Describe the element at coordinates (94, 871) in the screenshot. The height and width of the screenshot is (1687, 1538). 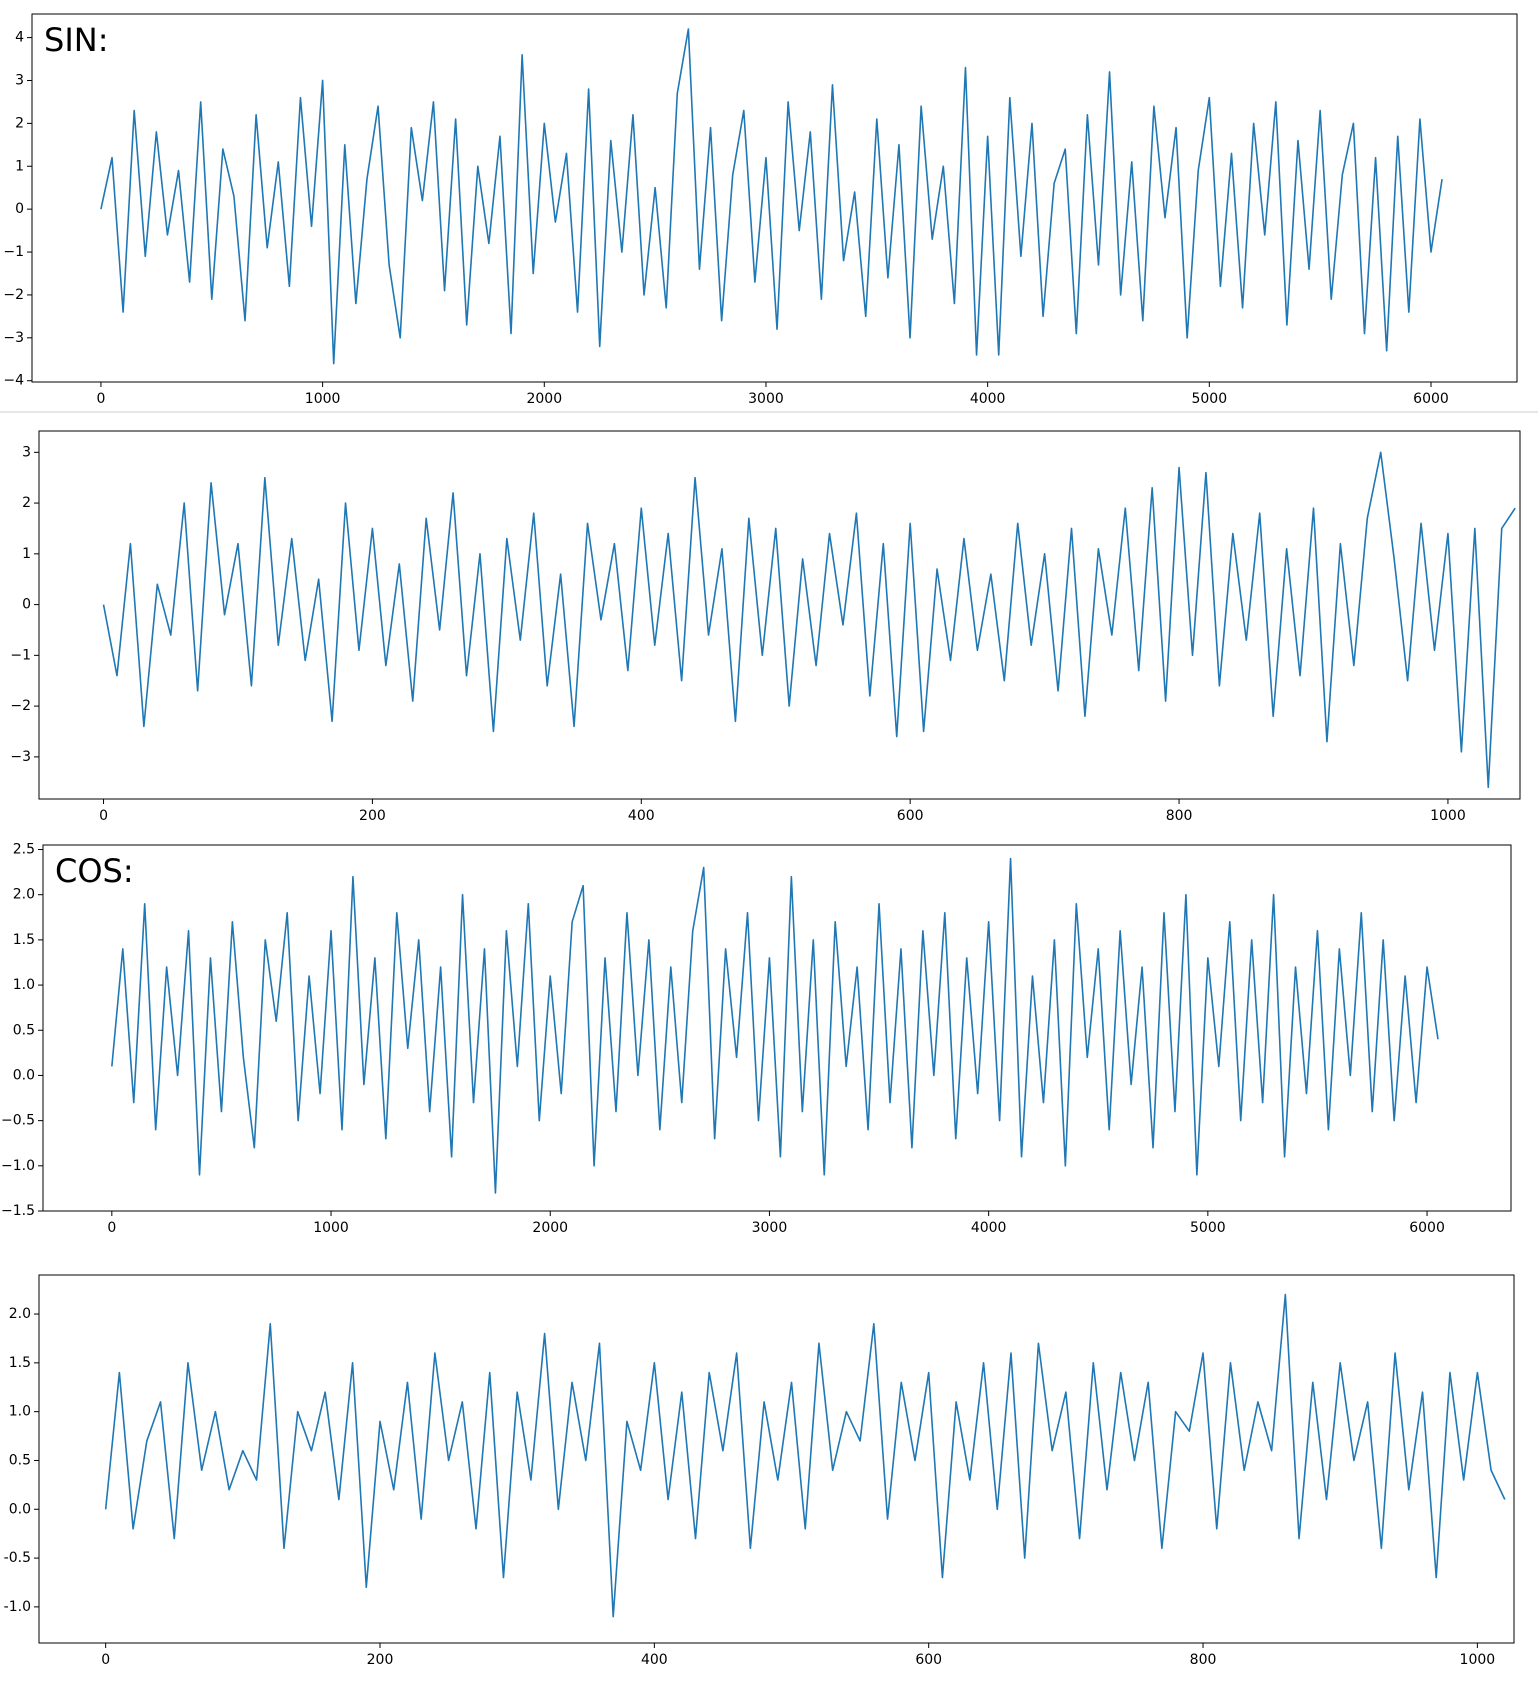
I see `annotation: COS:` at that location.